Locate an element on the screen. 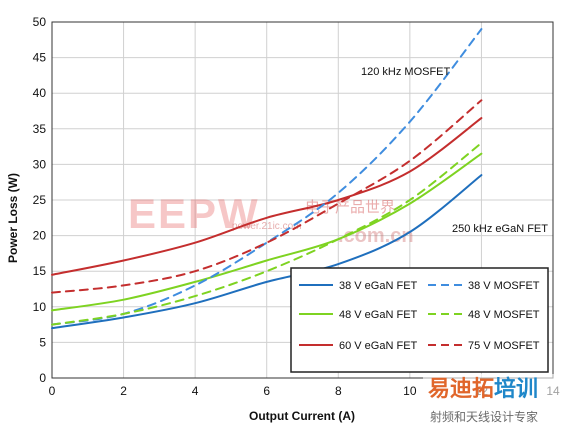  legend-box is located at coordinates (419, 320).